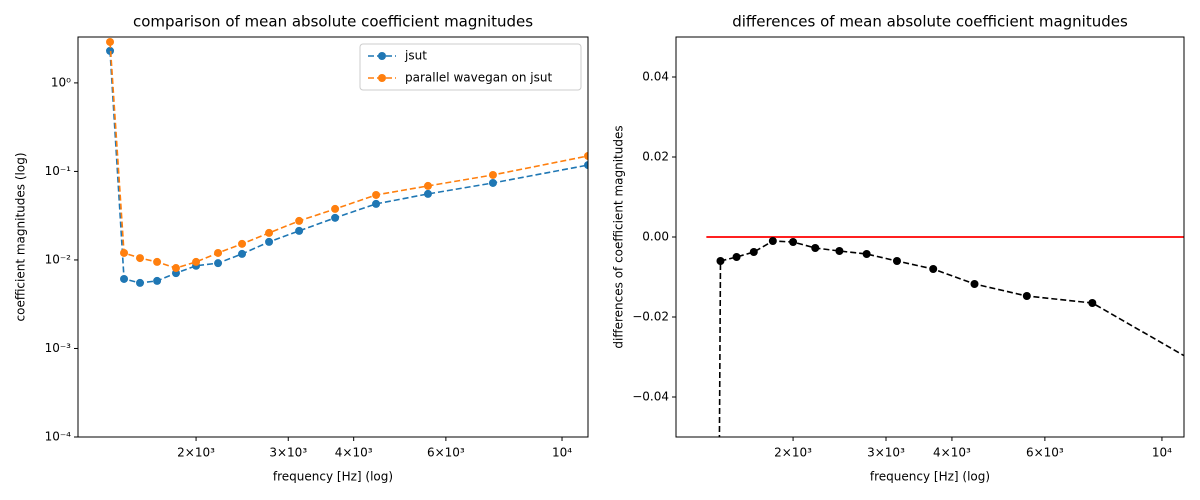 The height and width of the screenshot is (500, 1200). Describe the element at coordinates (470, 67) in the screenshot. I see `legend-box` at that location.